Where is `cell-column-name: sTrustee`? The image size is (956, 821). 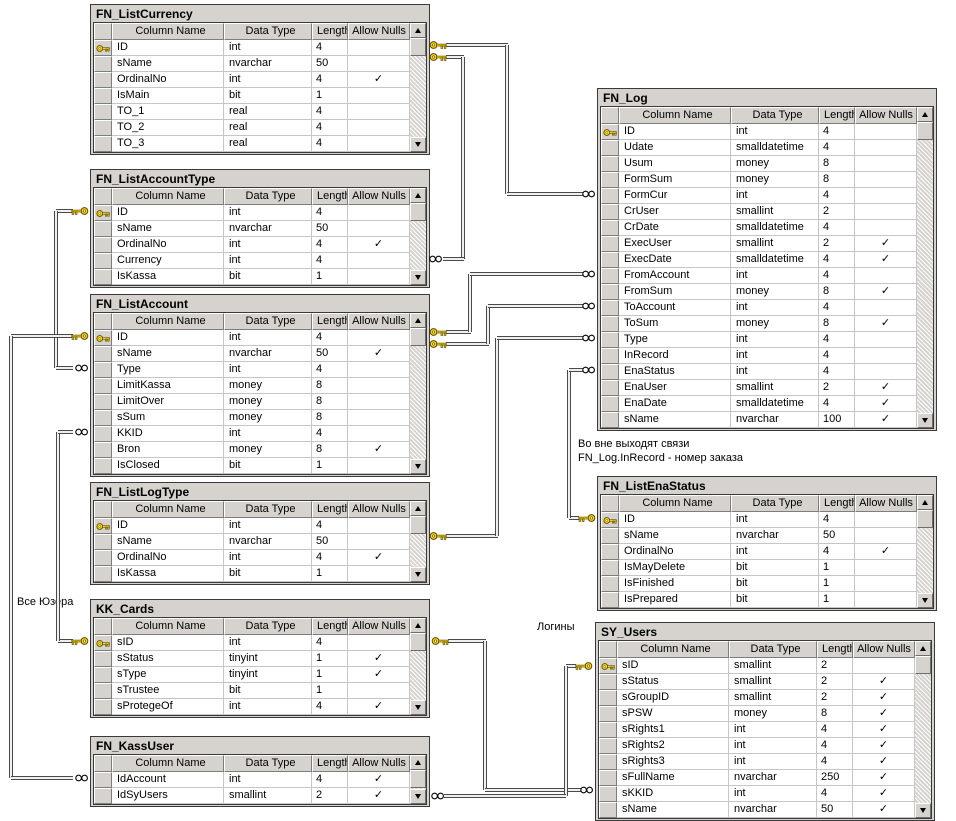
cell-column-name: sTrustee is located at coordinates (168, 691).